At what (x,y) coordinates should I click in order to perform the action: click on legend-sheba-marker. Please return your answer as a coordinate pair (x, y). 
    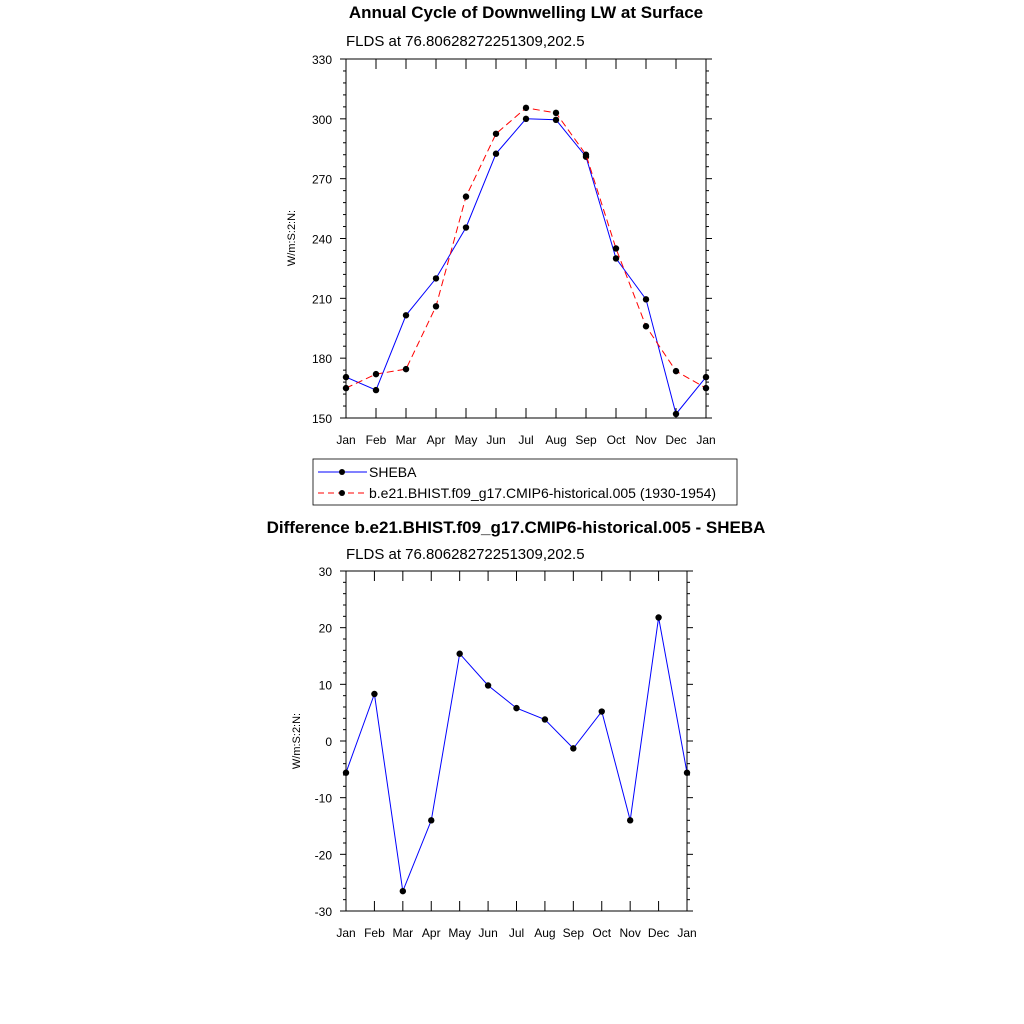
    Looking at the image, I should click on (342, 472).